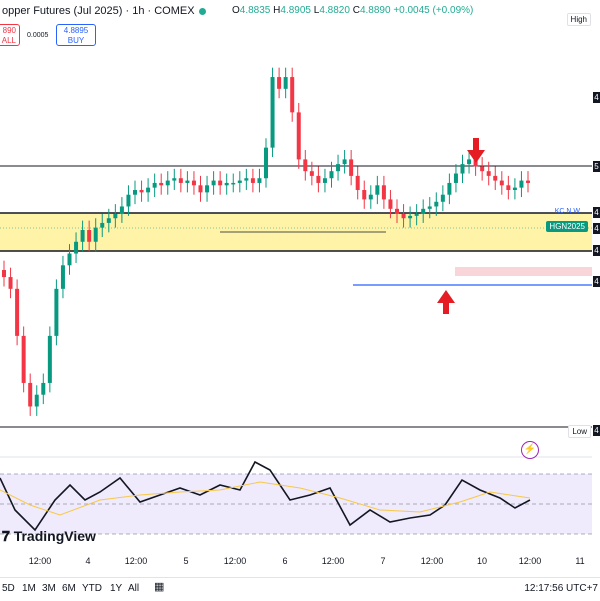  What do you see at coordinates (300, 561) in the screenshot?
I see `time-axis: 12:00 4 12:00 5 12:00 6 12:00 7 12:00 10 12:00 11` at bounding box center [300, 561].